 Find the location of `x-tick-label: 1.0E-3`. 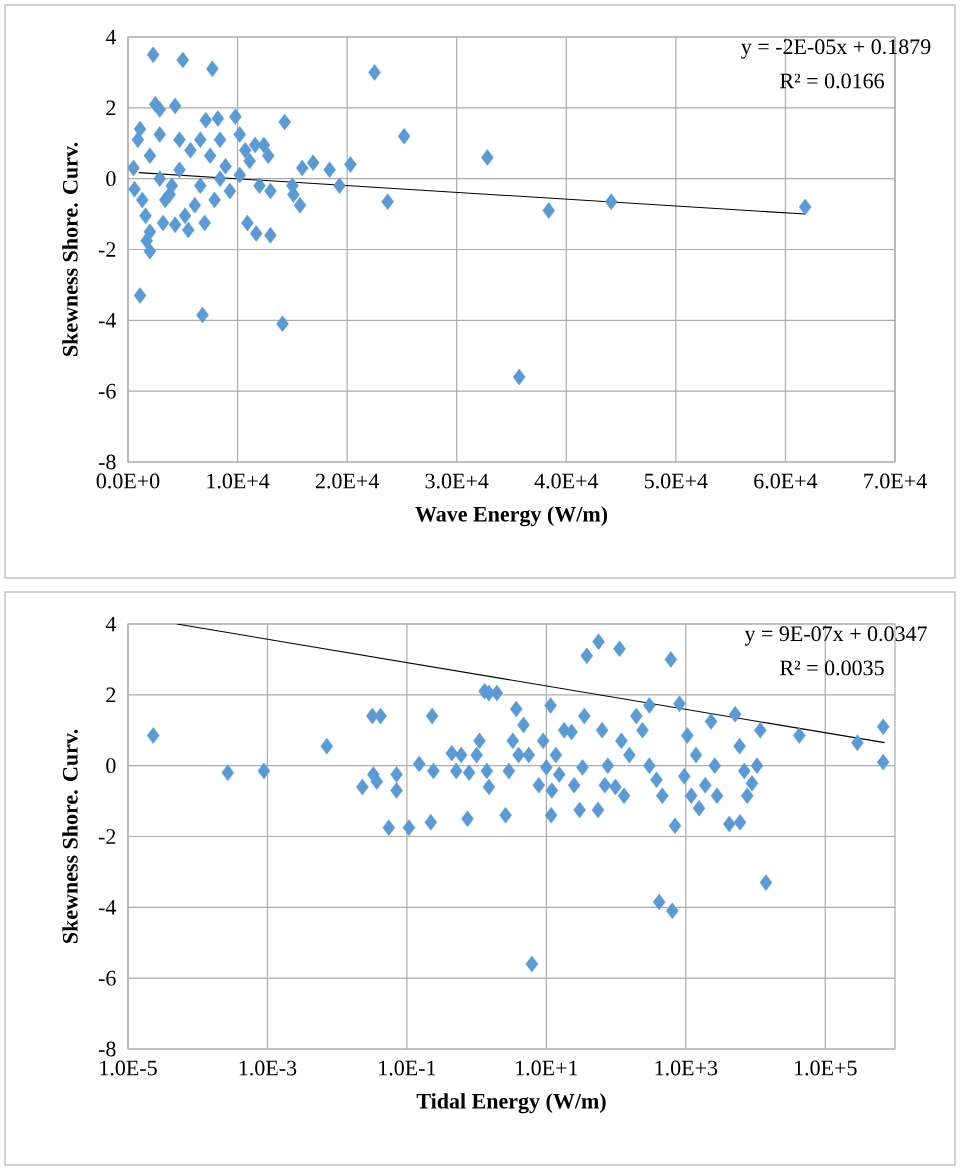

x-tick-label: 1.0E-3 is located at coordinates (268, 1068).